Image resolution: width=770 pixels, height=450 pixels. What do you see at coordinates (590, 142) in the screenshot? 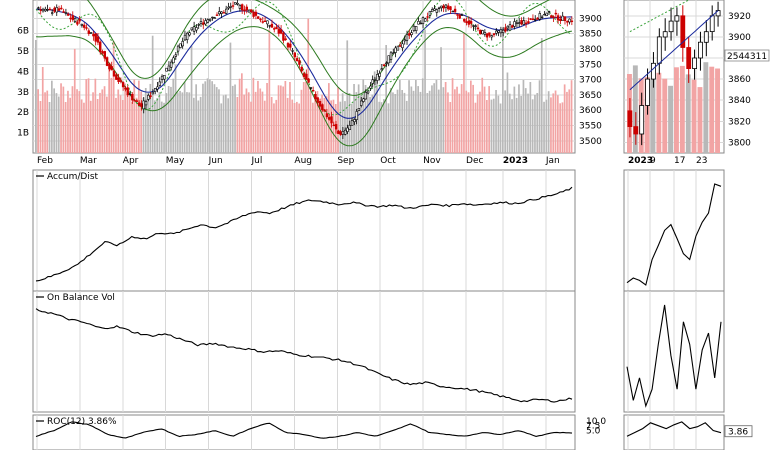
I see `price-tick-label: 3500` at bounding box center [590, 142].